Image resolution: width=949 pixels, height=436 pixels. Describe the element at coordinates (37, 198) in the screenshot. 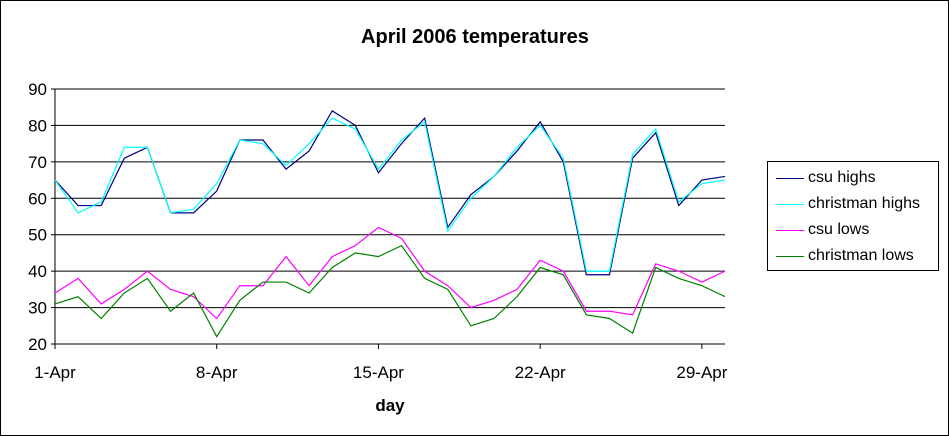

I see `y-tick-label: 60` at that location.